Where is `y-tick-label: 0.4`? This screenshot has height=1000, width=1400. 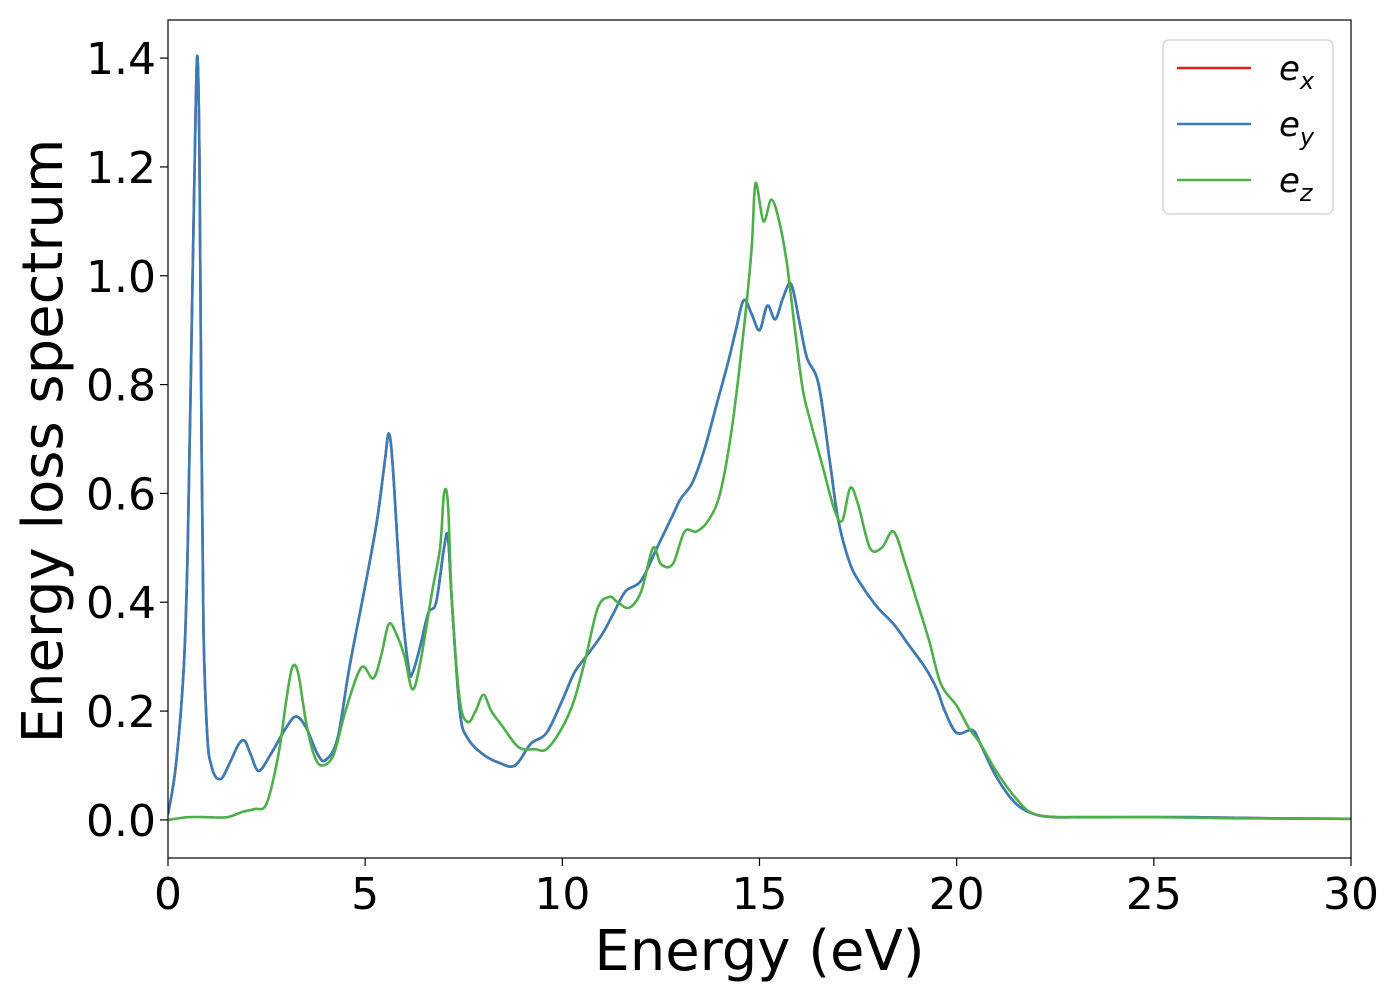
y-tick-label: 0.4 is located at coordinates (121, 603).